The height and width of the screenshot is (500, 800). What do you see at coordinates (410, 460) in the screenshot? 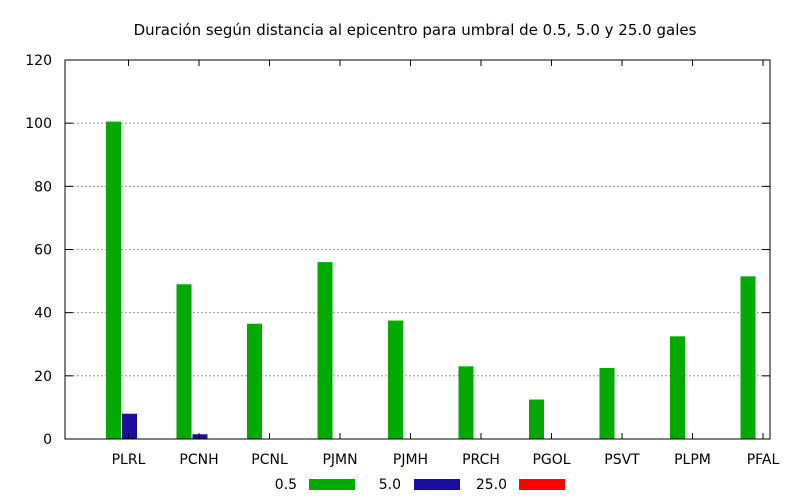
I see `x-tick-label: PJMH` at bounding box center [410, 460].